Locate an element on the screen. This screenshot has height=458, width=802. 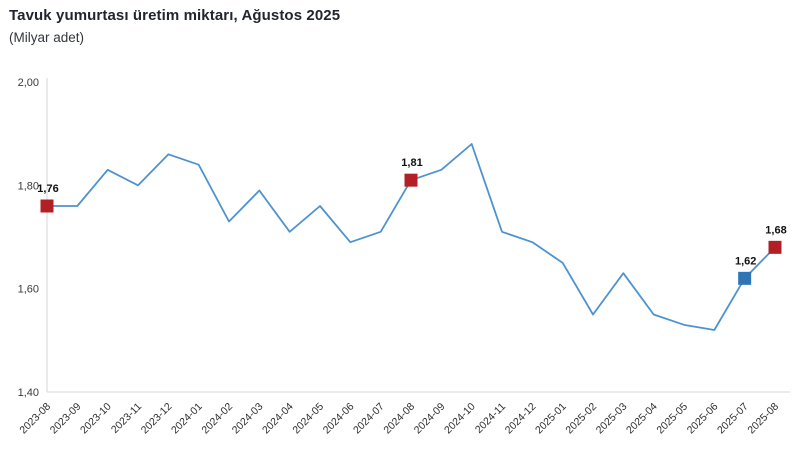
x-tick-label: 2025-03 is located at coordinates (612, 419).